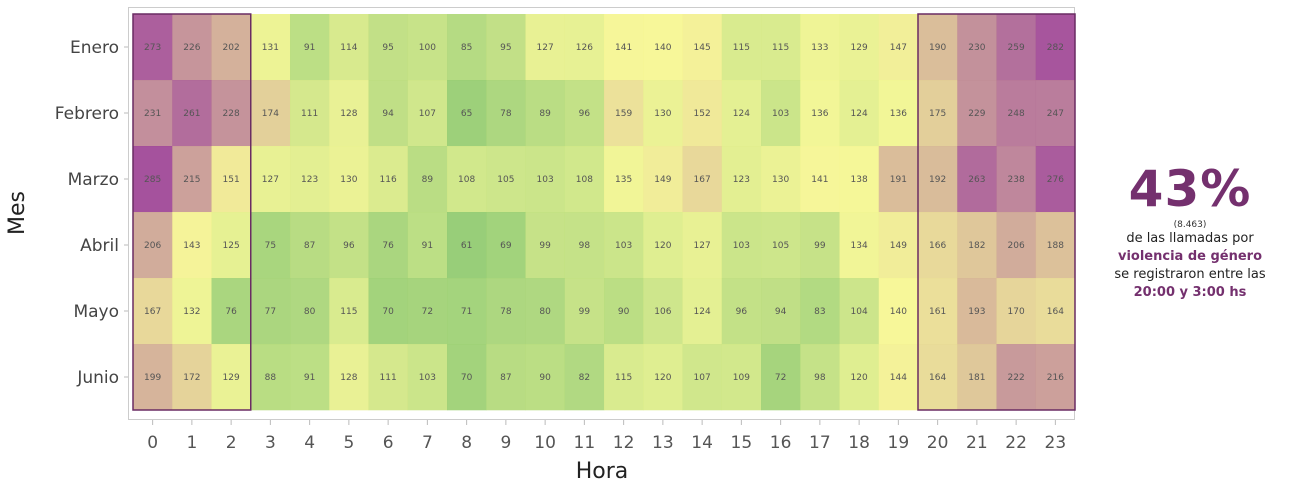 The width and height of the screenshot is (1300, 504). What do you see at coordinates (466, 443) in the screenshot?
I see `hour-tick-label: 8` at bounding box center [466, 443].